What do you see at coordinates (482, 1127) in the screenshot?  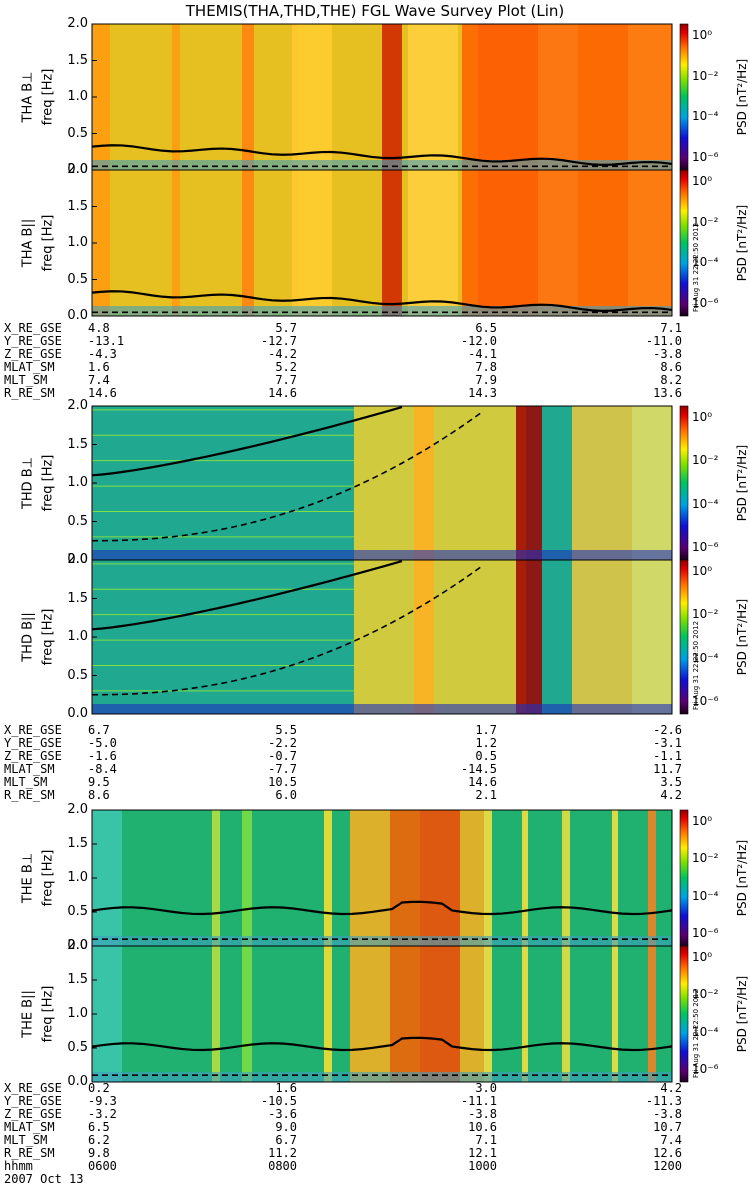 I see `ephemeris-value: 10.6` at bounding box center [482, 1127].